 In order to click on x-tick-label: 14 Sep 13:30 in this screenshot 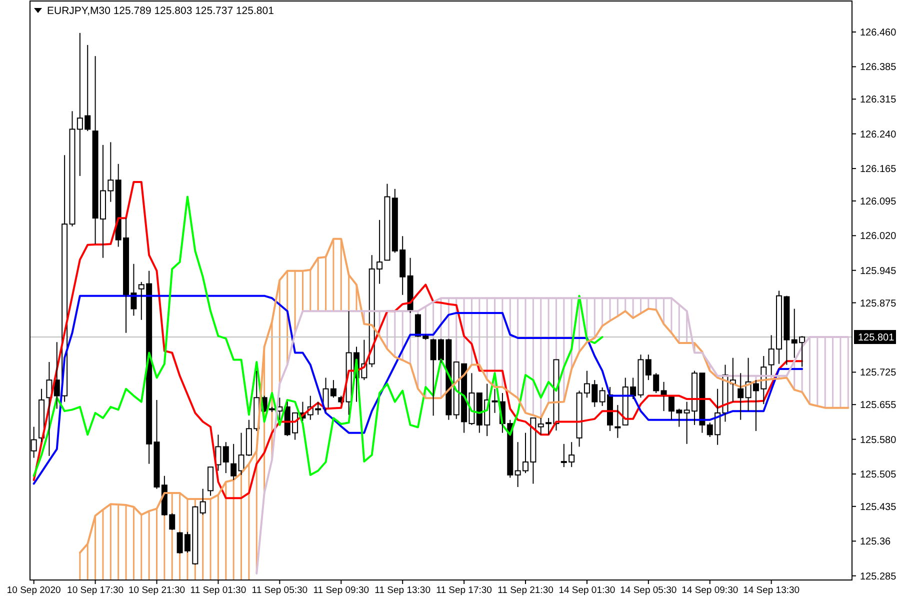, I will do `click(771, 590)`.